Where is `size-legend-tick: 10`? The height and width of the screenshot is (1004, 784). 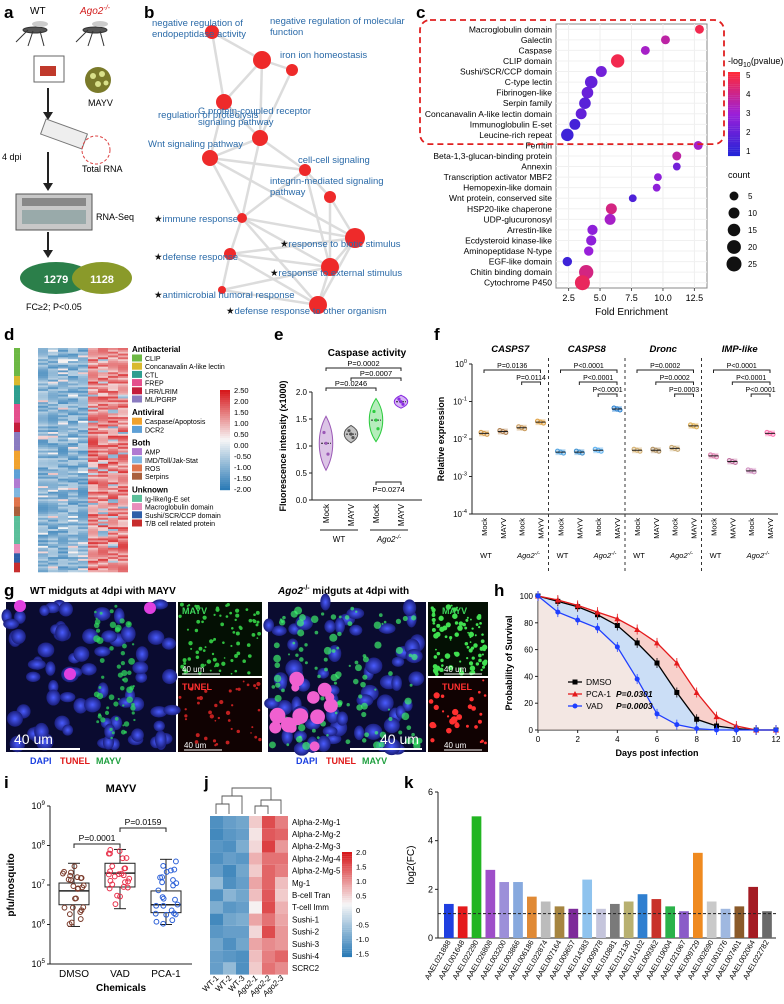
size-legend-tick: 10 is located at coordinates (752, 213).